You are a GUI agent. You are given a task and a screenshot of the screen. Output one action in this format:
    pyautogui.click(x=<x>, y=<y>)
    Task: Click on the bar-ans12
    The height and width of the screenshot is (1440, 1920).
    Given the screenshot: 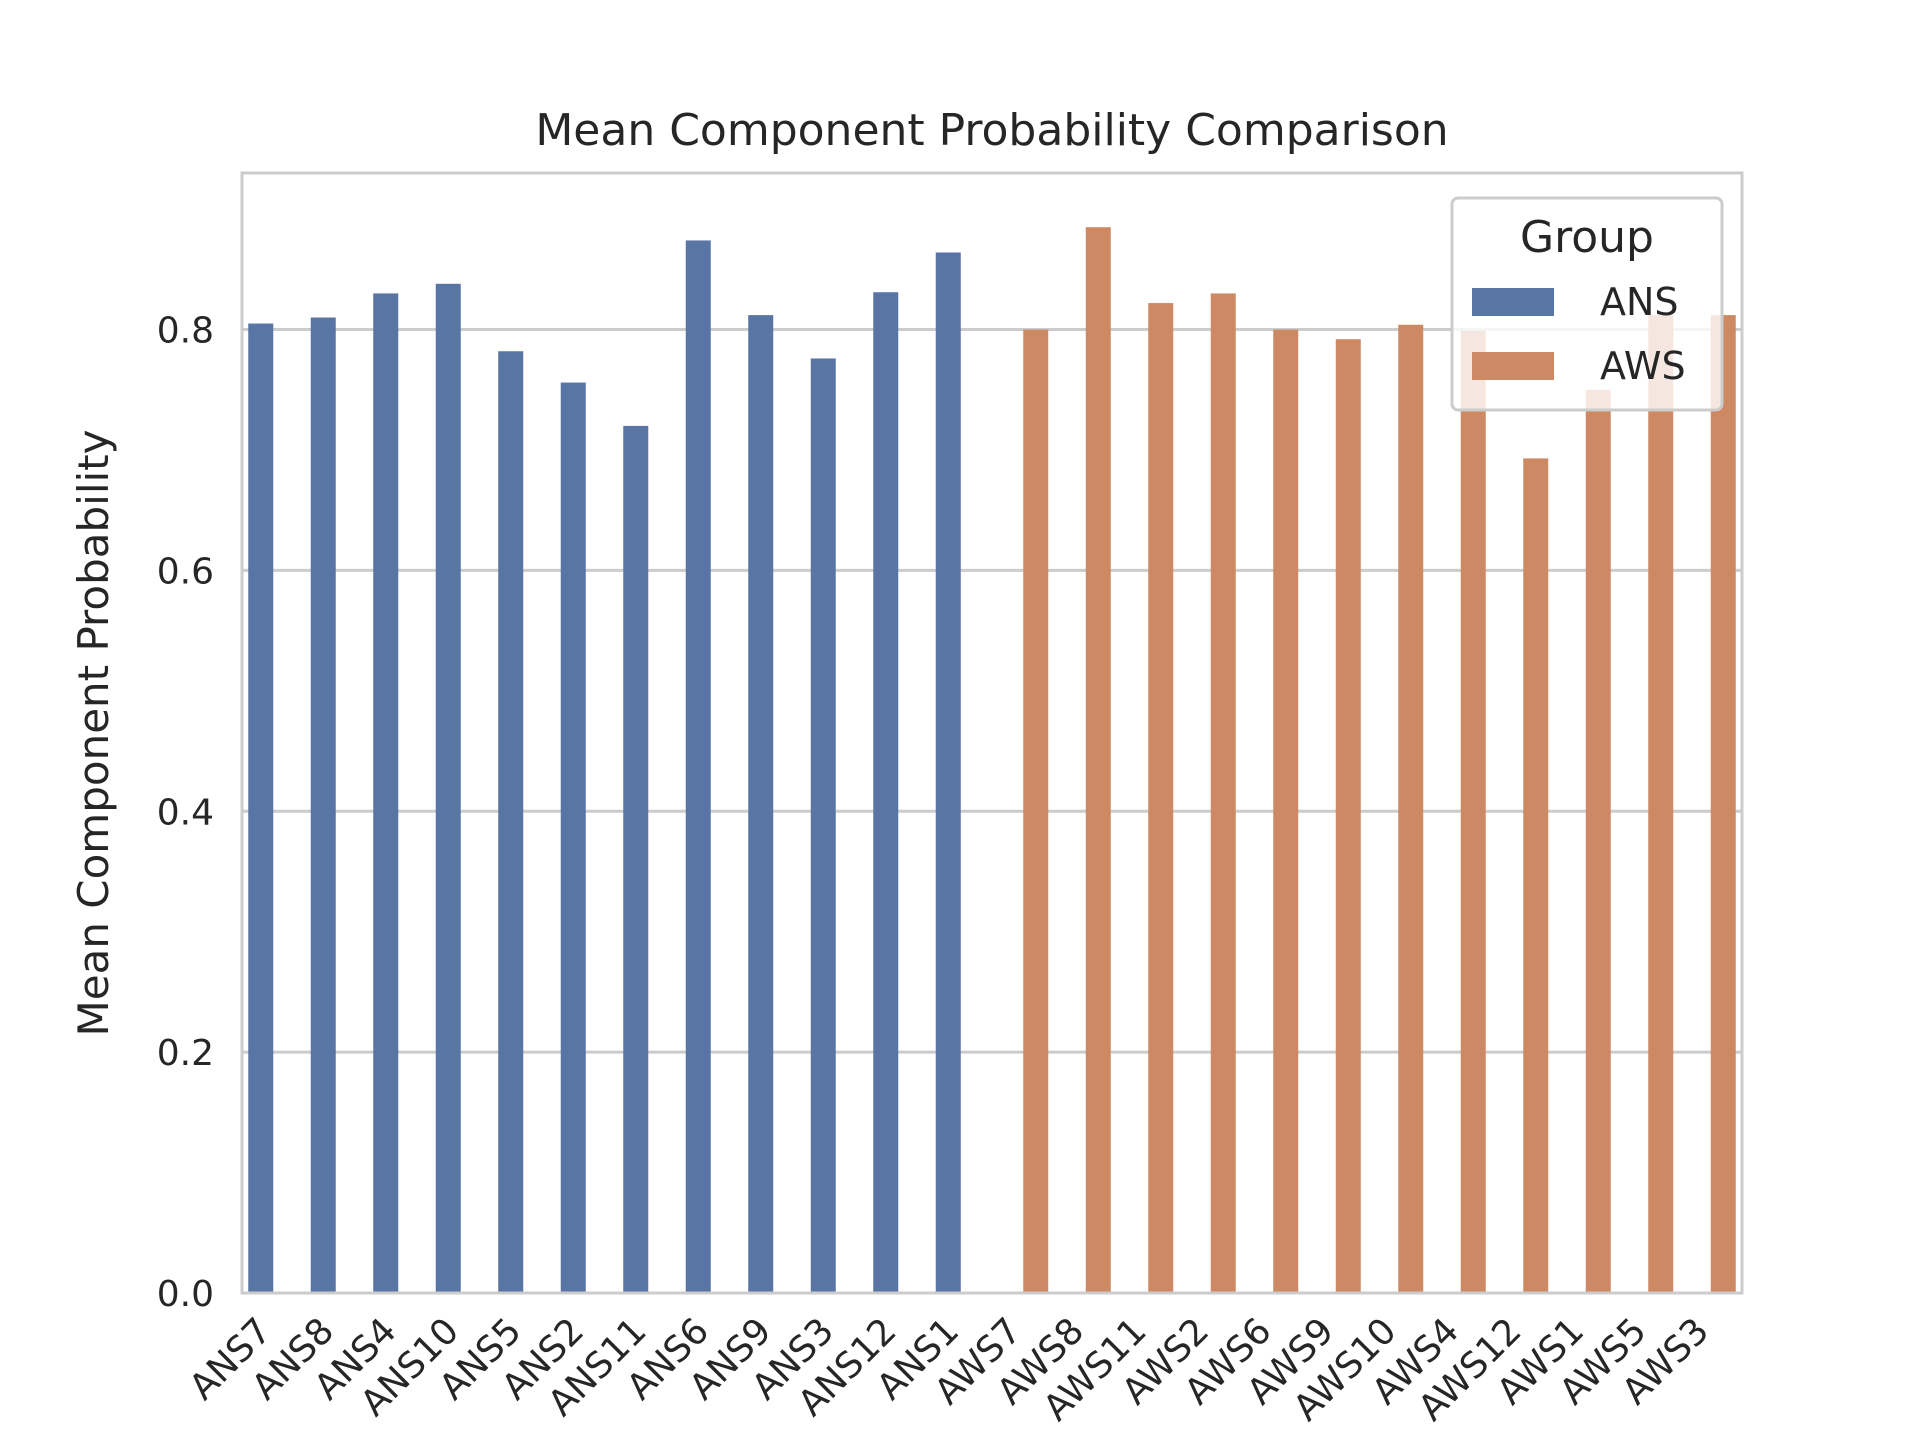 What is the action you would take?
    pyautogui.click(x=886, y=792)
    